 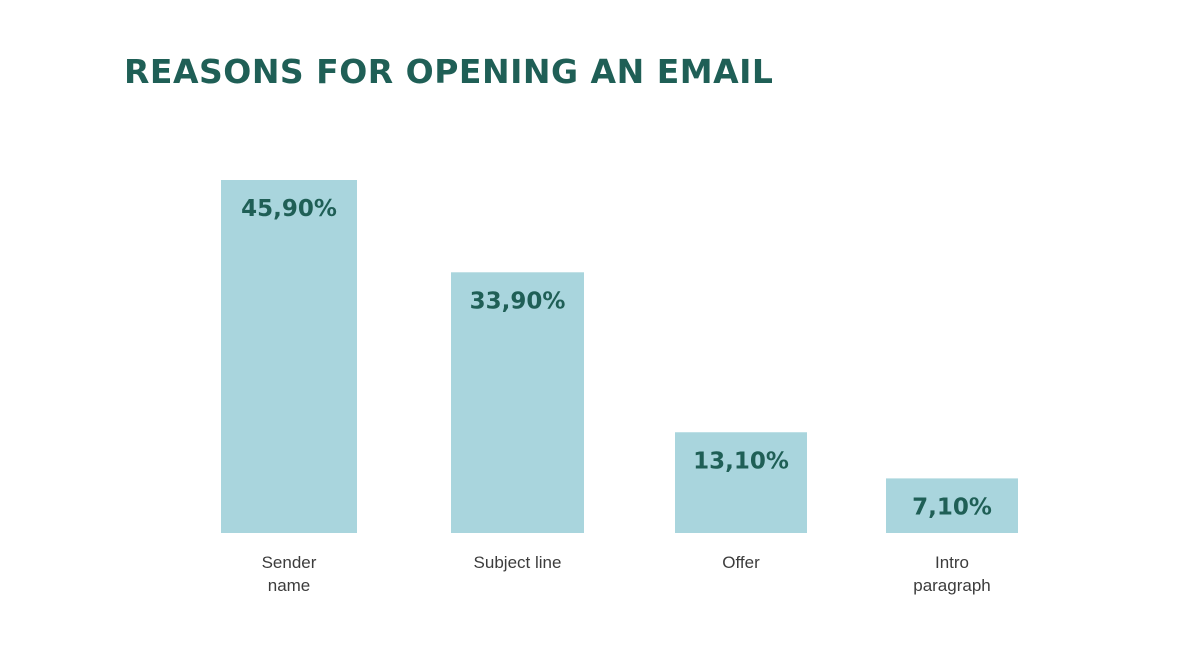 What do you see at coordinates (741, 482) in the screenshot?
I see `bar-offer` at bounding box center [741, 482].